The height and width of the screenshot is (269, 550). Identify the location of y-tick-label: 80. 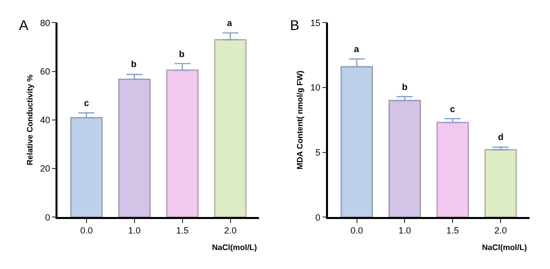
(45, 23).